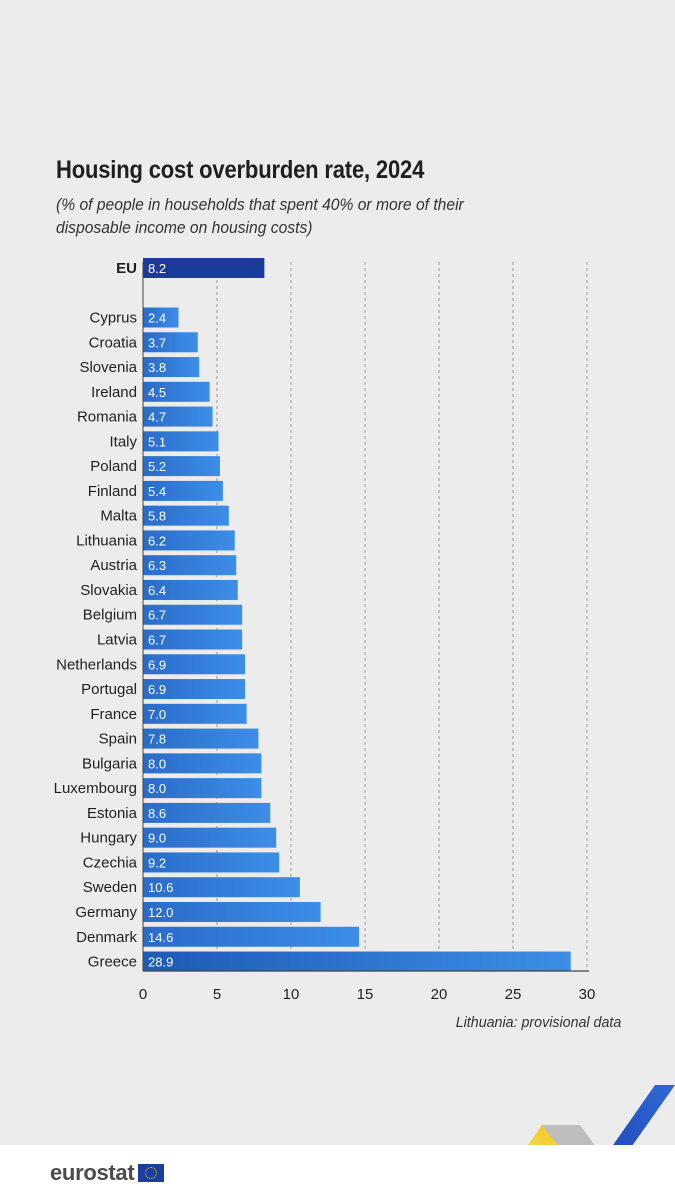  Describe the element at coordinates (123, 441) in the screenshot. I see `category-label: Italy` at that location.